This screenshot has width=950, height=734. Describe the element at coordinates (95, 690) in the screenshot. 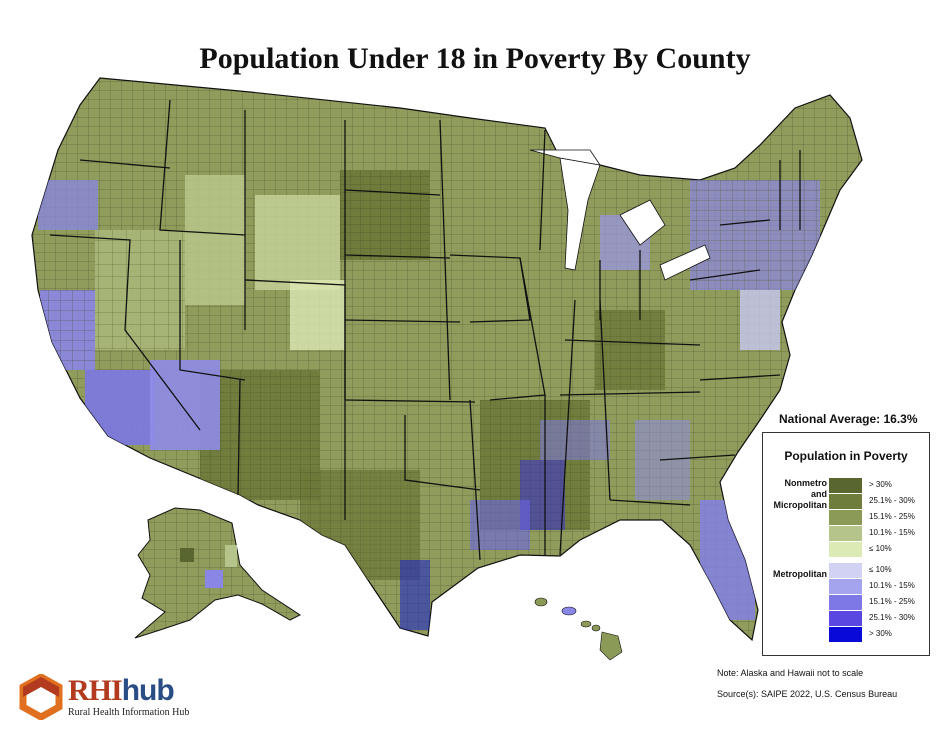

I see `logo-rhi-text: RHI` at that location.